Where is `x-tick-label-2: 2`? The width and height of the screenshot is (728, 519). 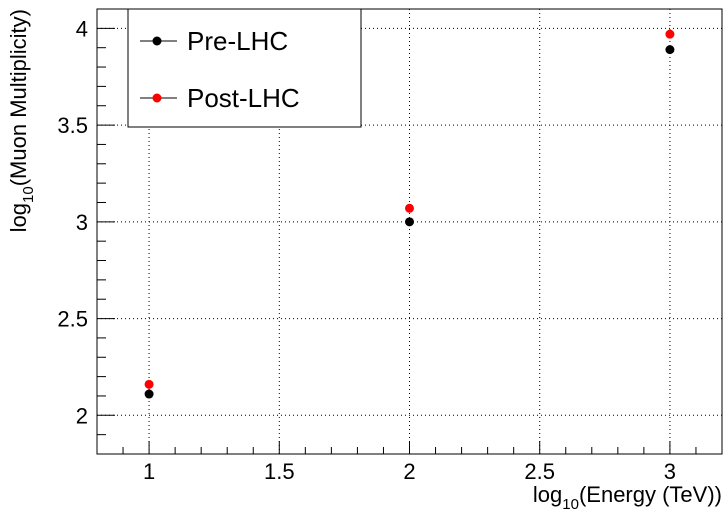 x-tick-label-2: 2 is located at coordinates (409, 471).